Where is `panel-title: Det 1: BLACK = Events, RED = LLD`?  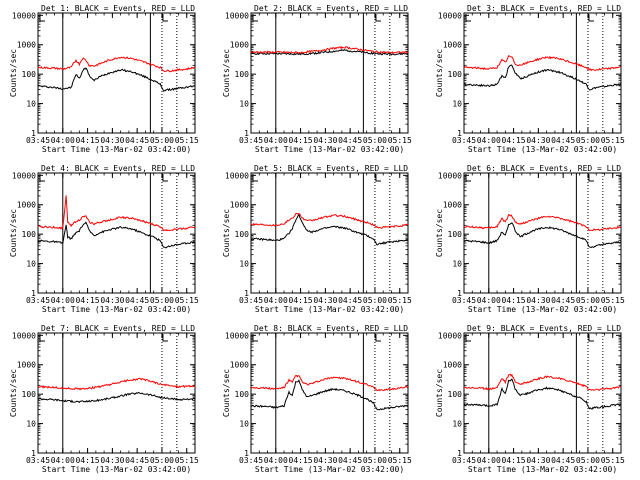
panel-title: Det 1: BLACK = Events, RED = LLD is located at coordinates (118, 8).